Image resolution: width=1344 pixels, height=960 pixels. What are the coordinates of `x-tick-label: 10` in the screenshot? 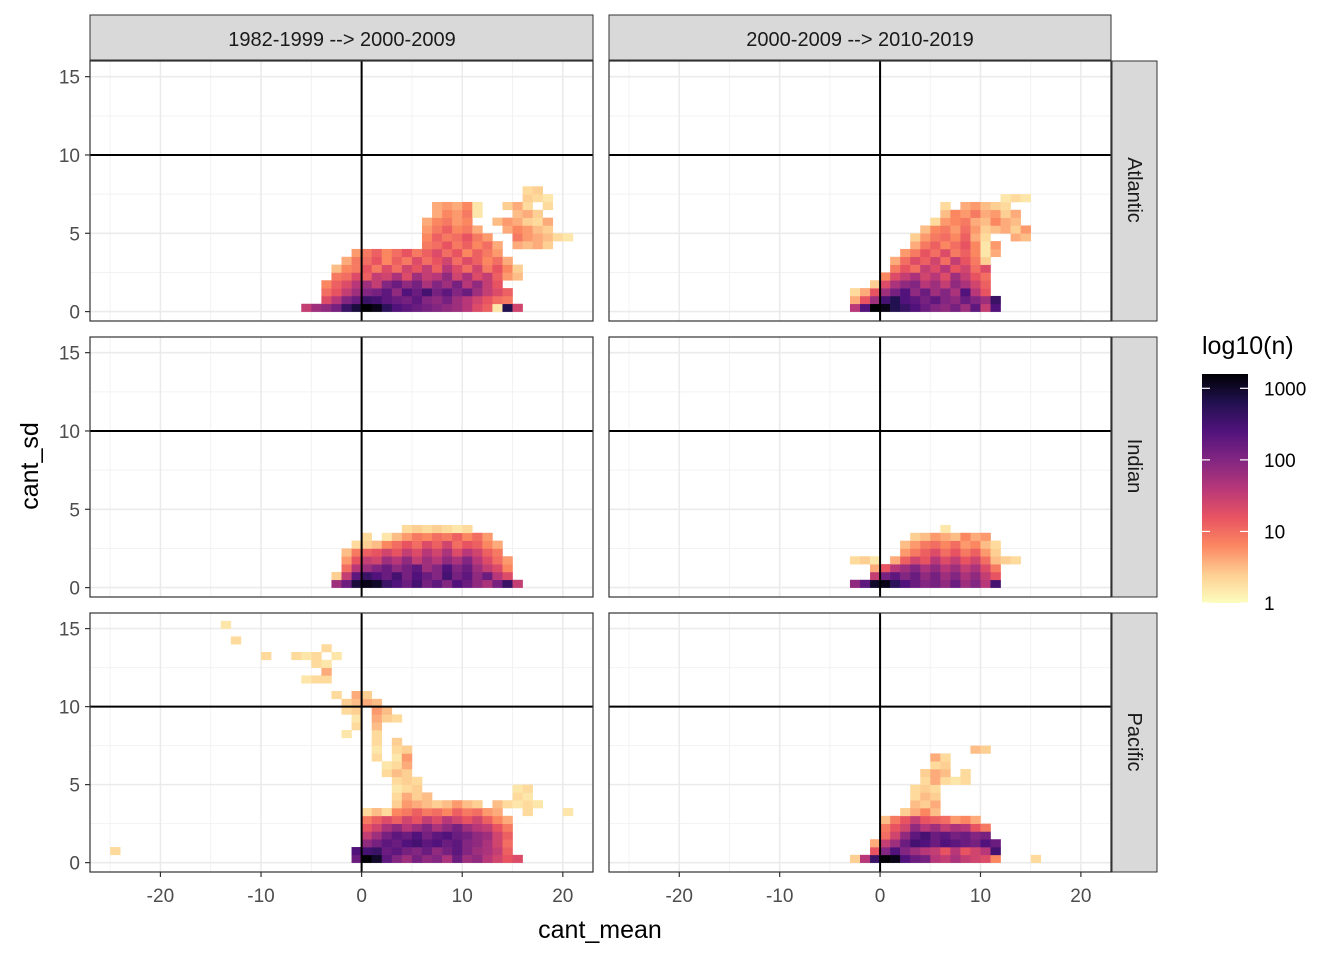 It's located at (462, 896).